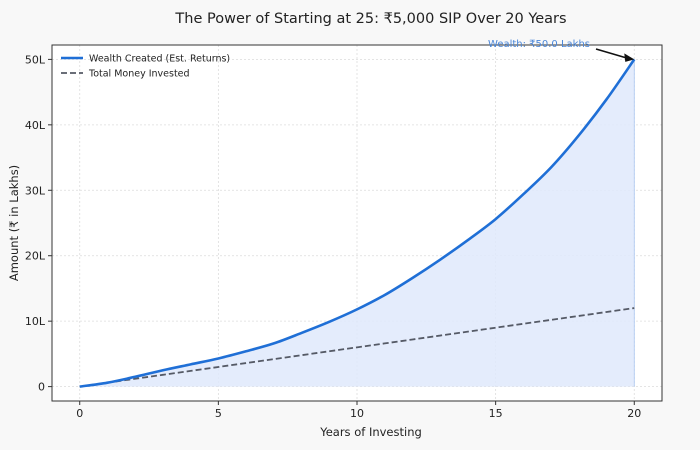 This screenshot has width=700, height=450. I want to click on y-tick-label: 20L, so click(35, 256).